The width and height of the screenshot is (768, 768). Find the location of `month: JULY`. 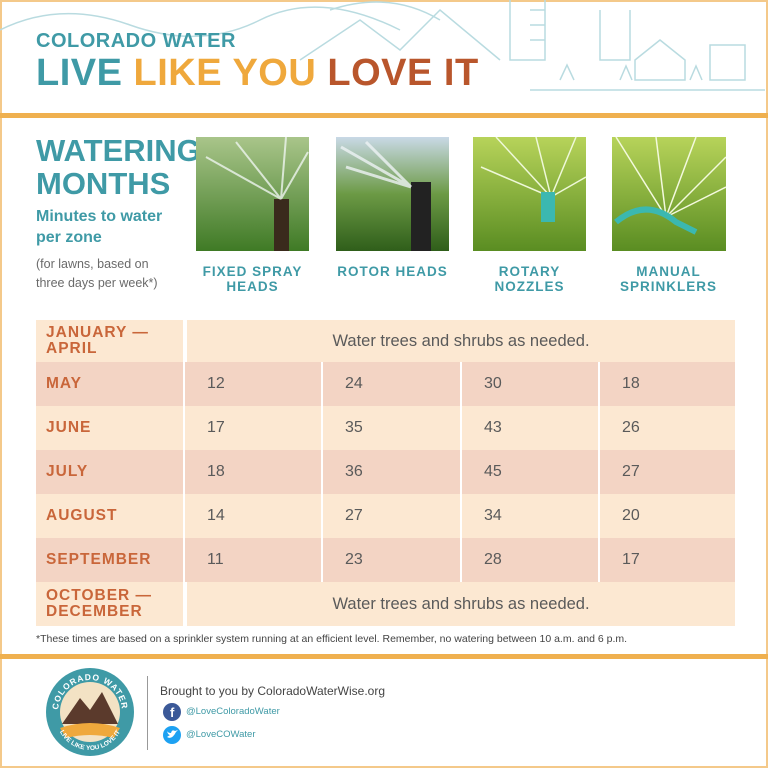

month: JULY is located at coordinates (67, 471).